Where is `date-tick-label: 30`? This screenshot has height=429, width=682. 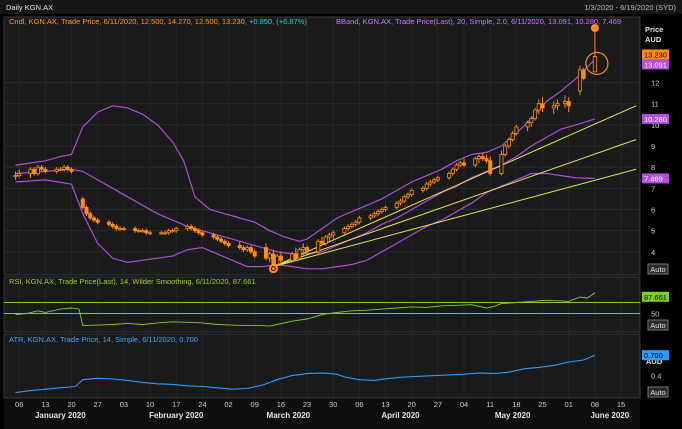
date-tick-label: 30 is located at coordinates (333, 404).